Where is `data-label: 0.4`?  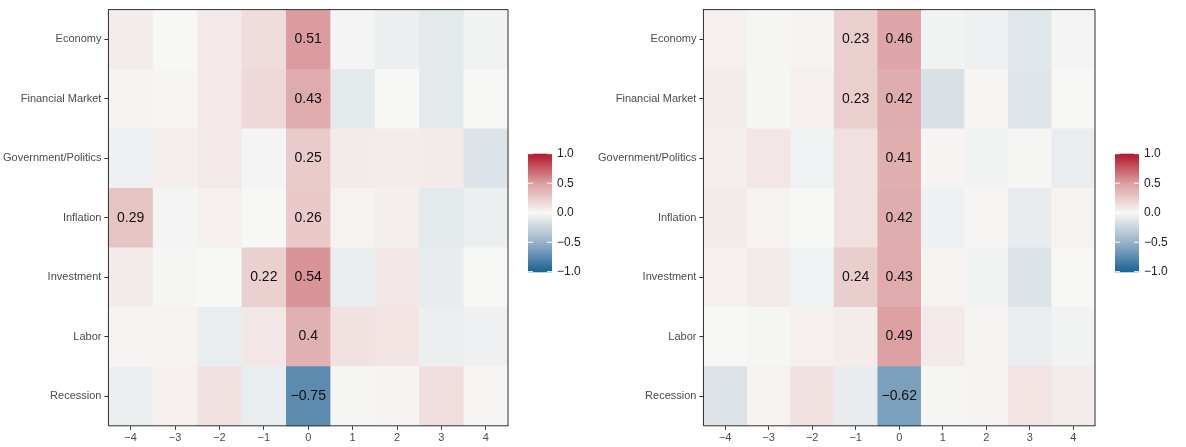 data-label: 0.4 is located at coordinates (308, 335).